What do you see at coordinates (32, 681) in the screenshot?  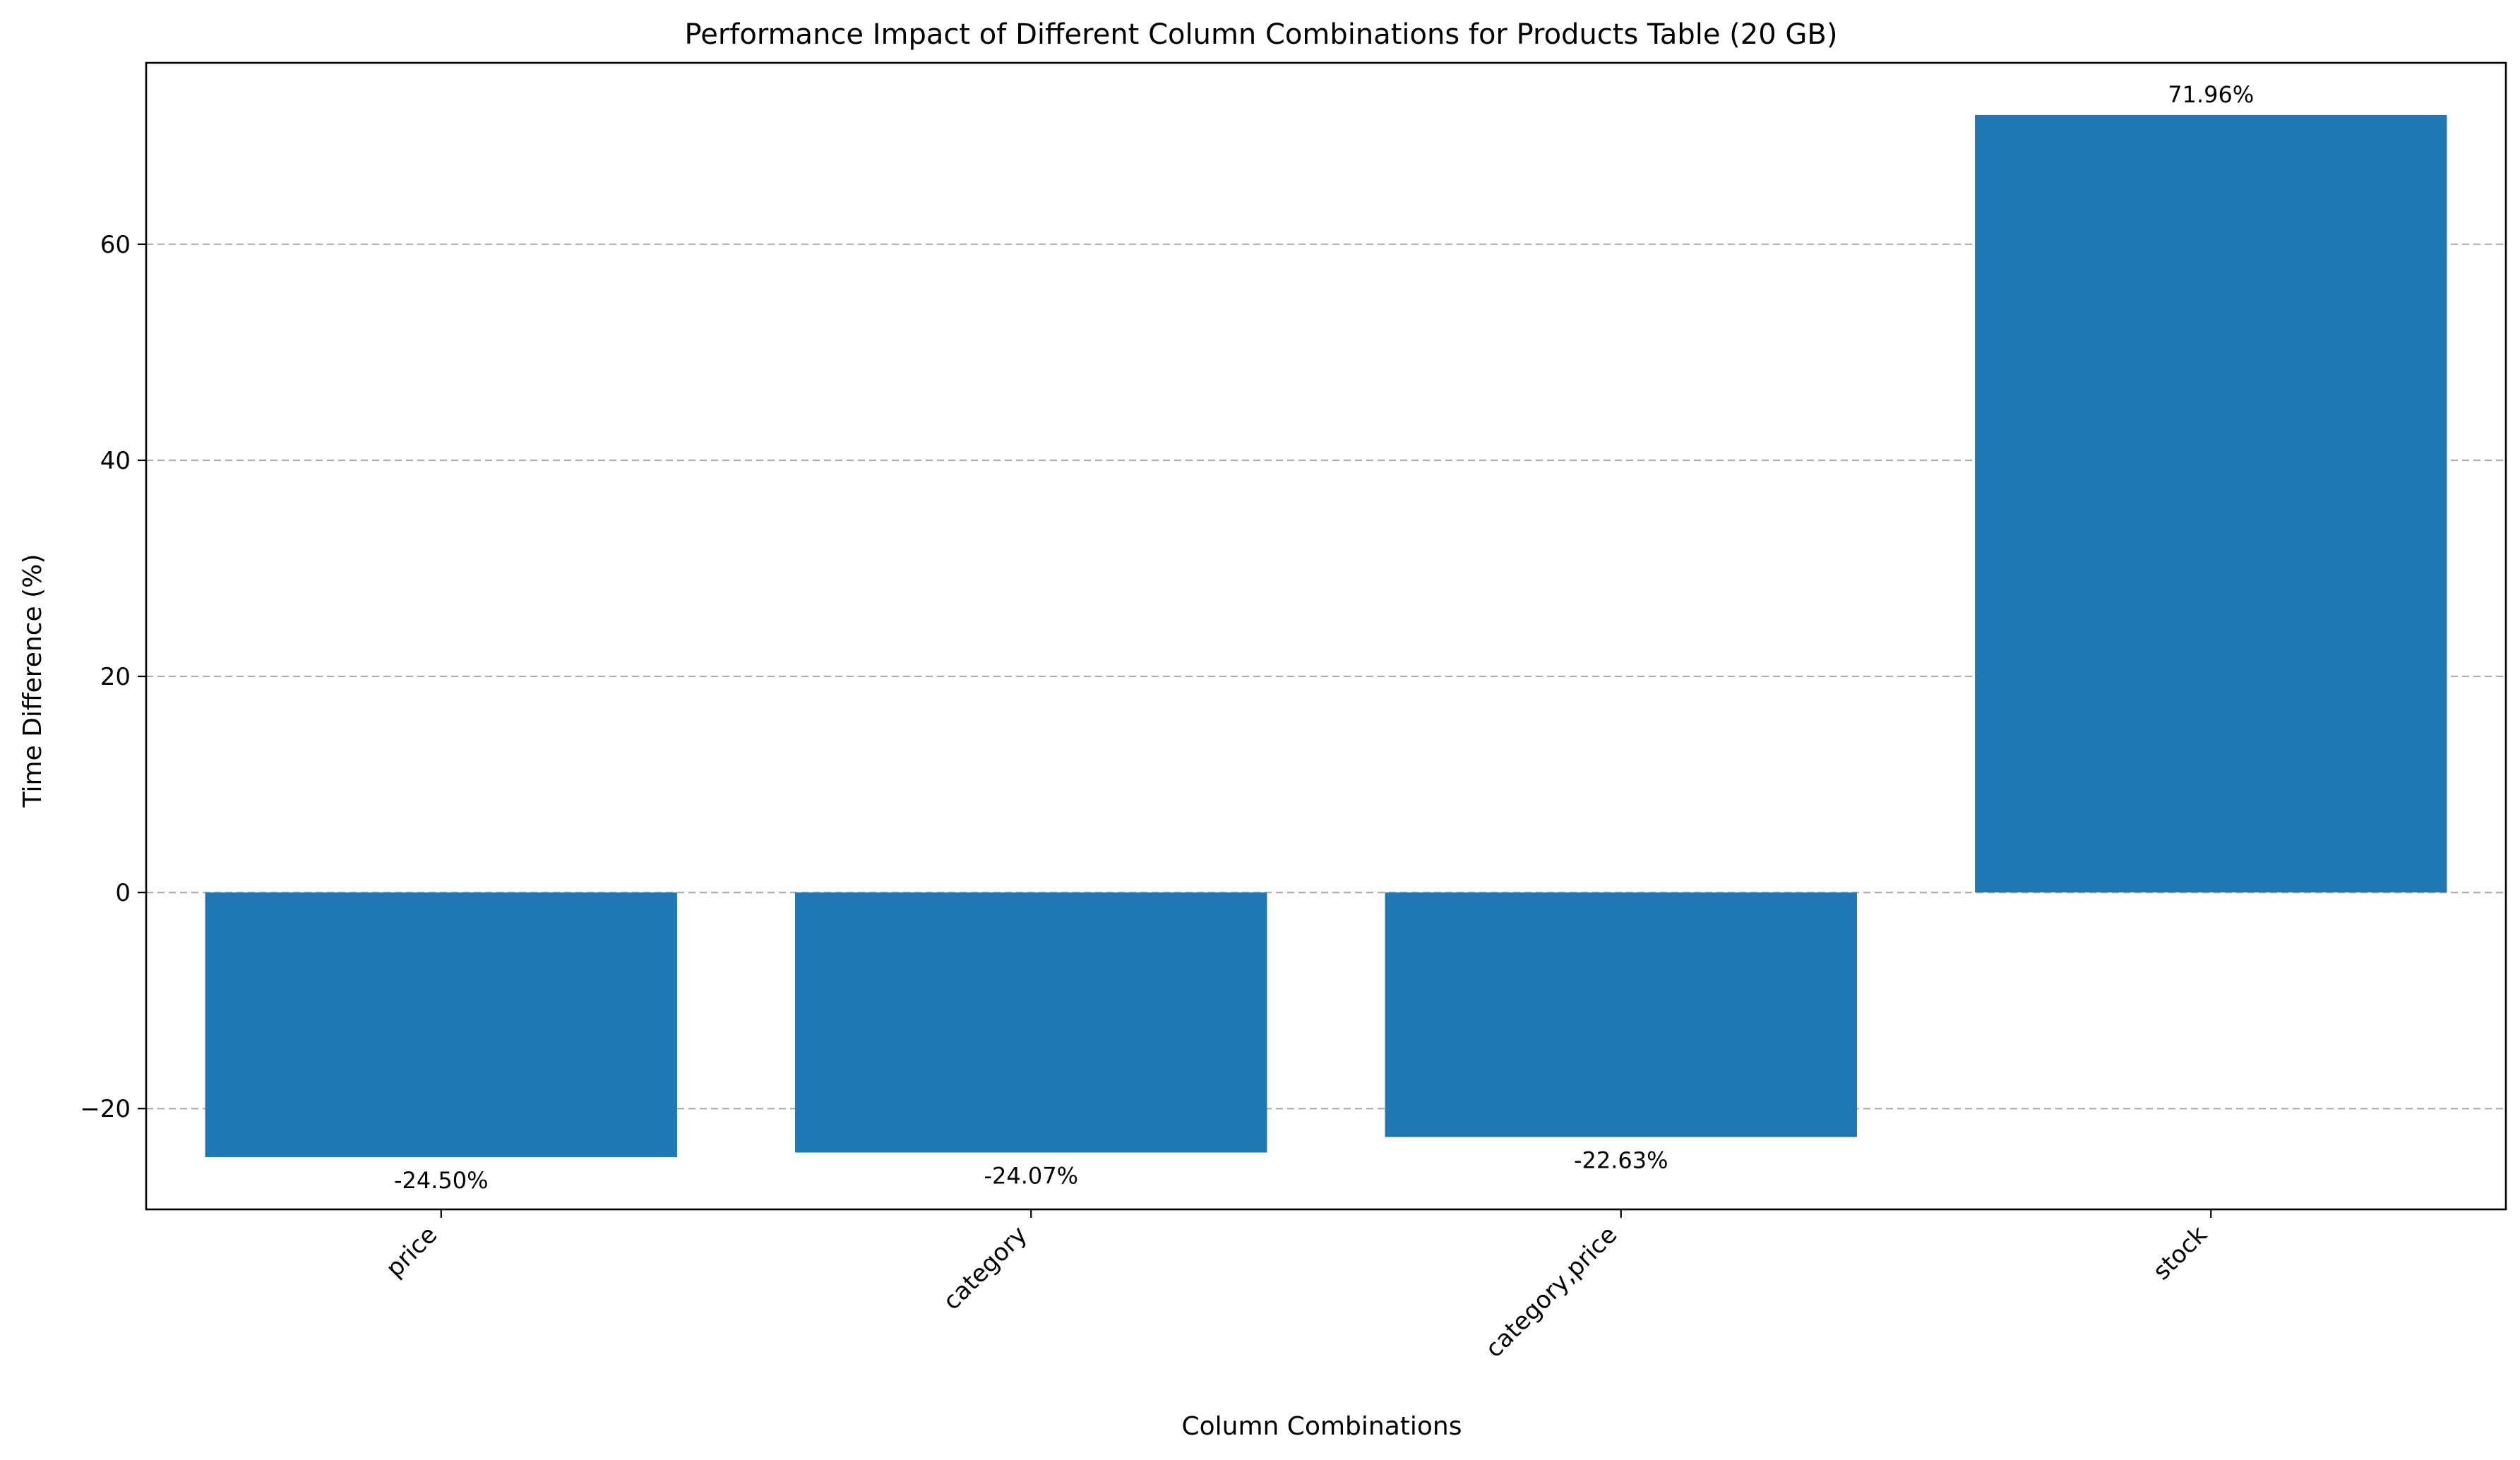 I see `y-axis-label: Time Difference (%)` at bounding box center [32, 681].